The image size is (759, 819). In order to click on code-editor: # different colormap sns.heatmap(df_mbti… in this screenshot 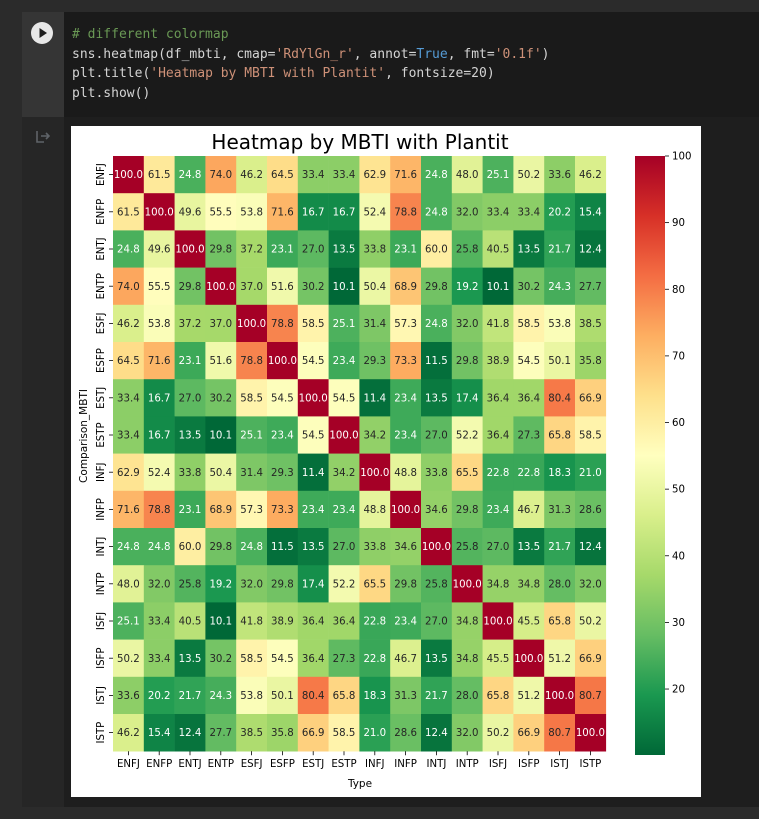, I will do `click(411, 64)`.